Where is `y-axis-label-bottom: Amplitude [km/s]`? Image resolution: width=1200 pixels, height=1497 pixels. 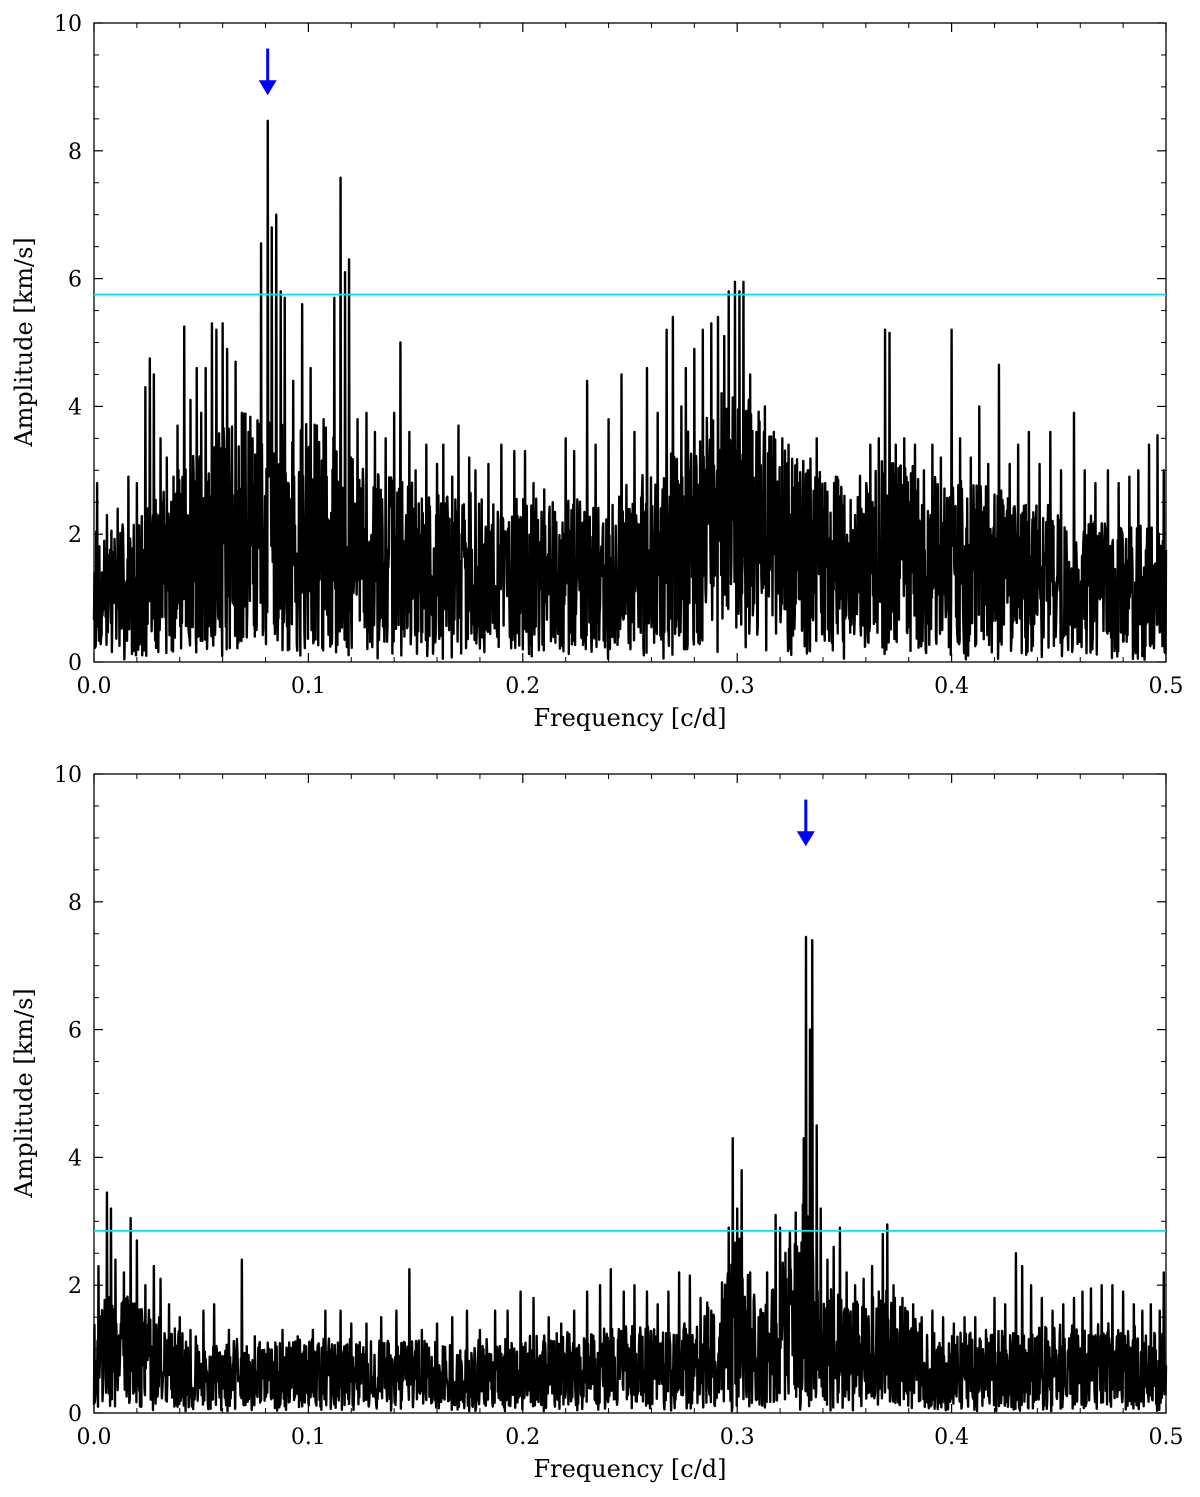 y-axis-label-bottom: Amplitude [km/s] is located at coordinates (24, 1093).